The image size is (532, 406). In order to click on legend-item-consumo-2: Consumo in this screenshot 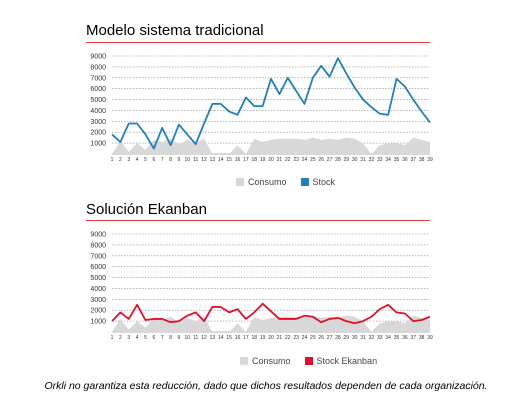, I will do `click(265, 361)`.